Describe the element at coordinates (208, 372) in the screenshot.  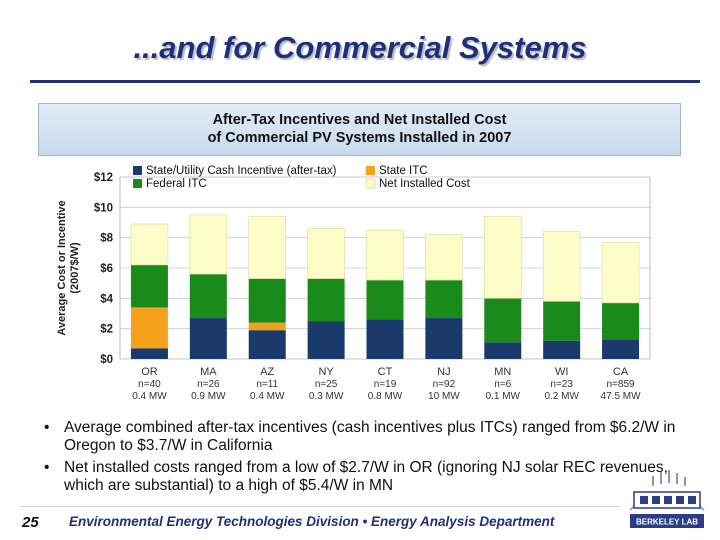
I see `x-tick-label: MA` at that location.